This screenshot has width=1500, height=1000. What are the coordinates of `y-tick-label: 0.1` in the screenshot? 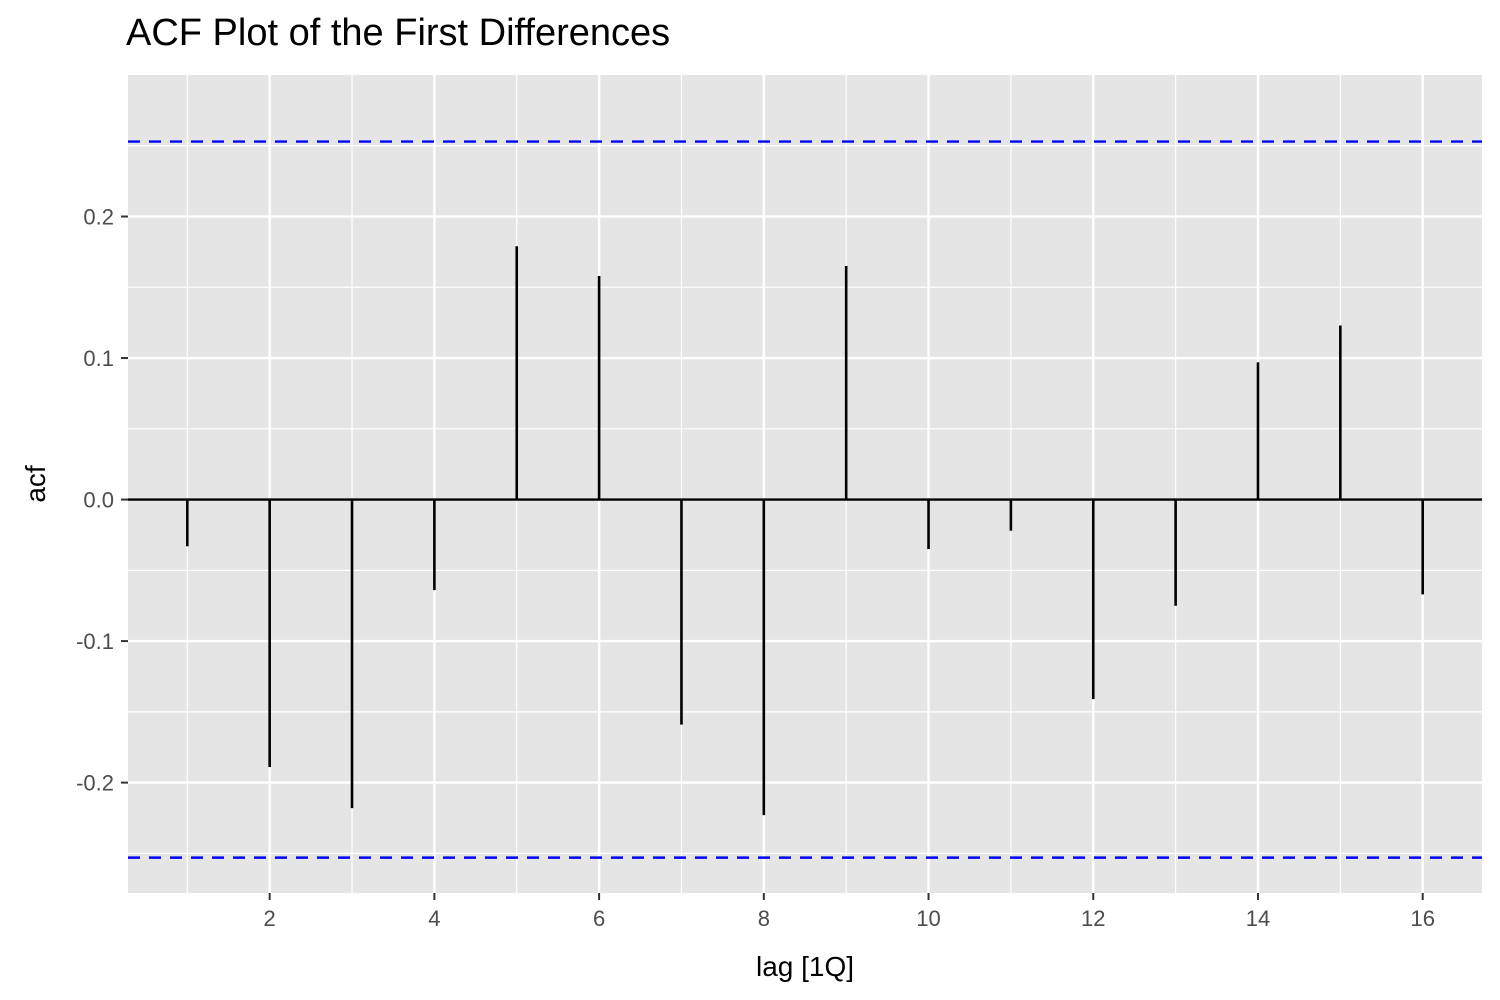 It's located at (98, 358).